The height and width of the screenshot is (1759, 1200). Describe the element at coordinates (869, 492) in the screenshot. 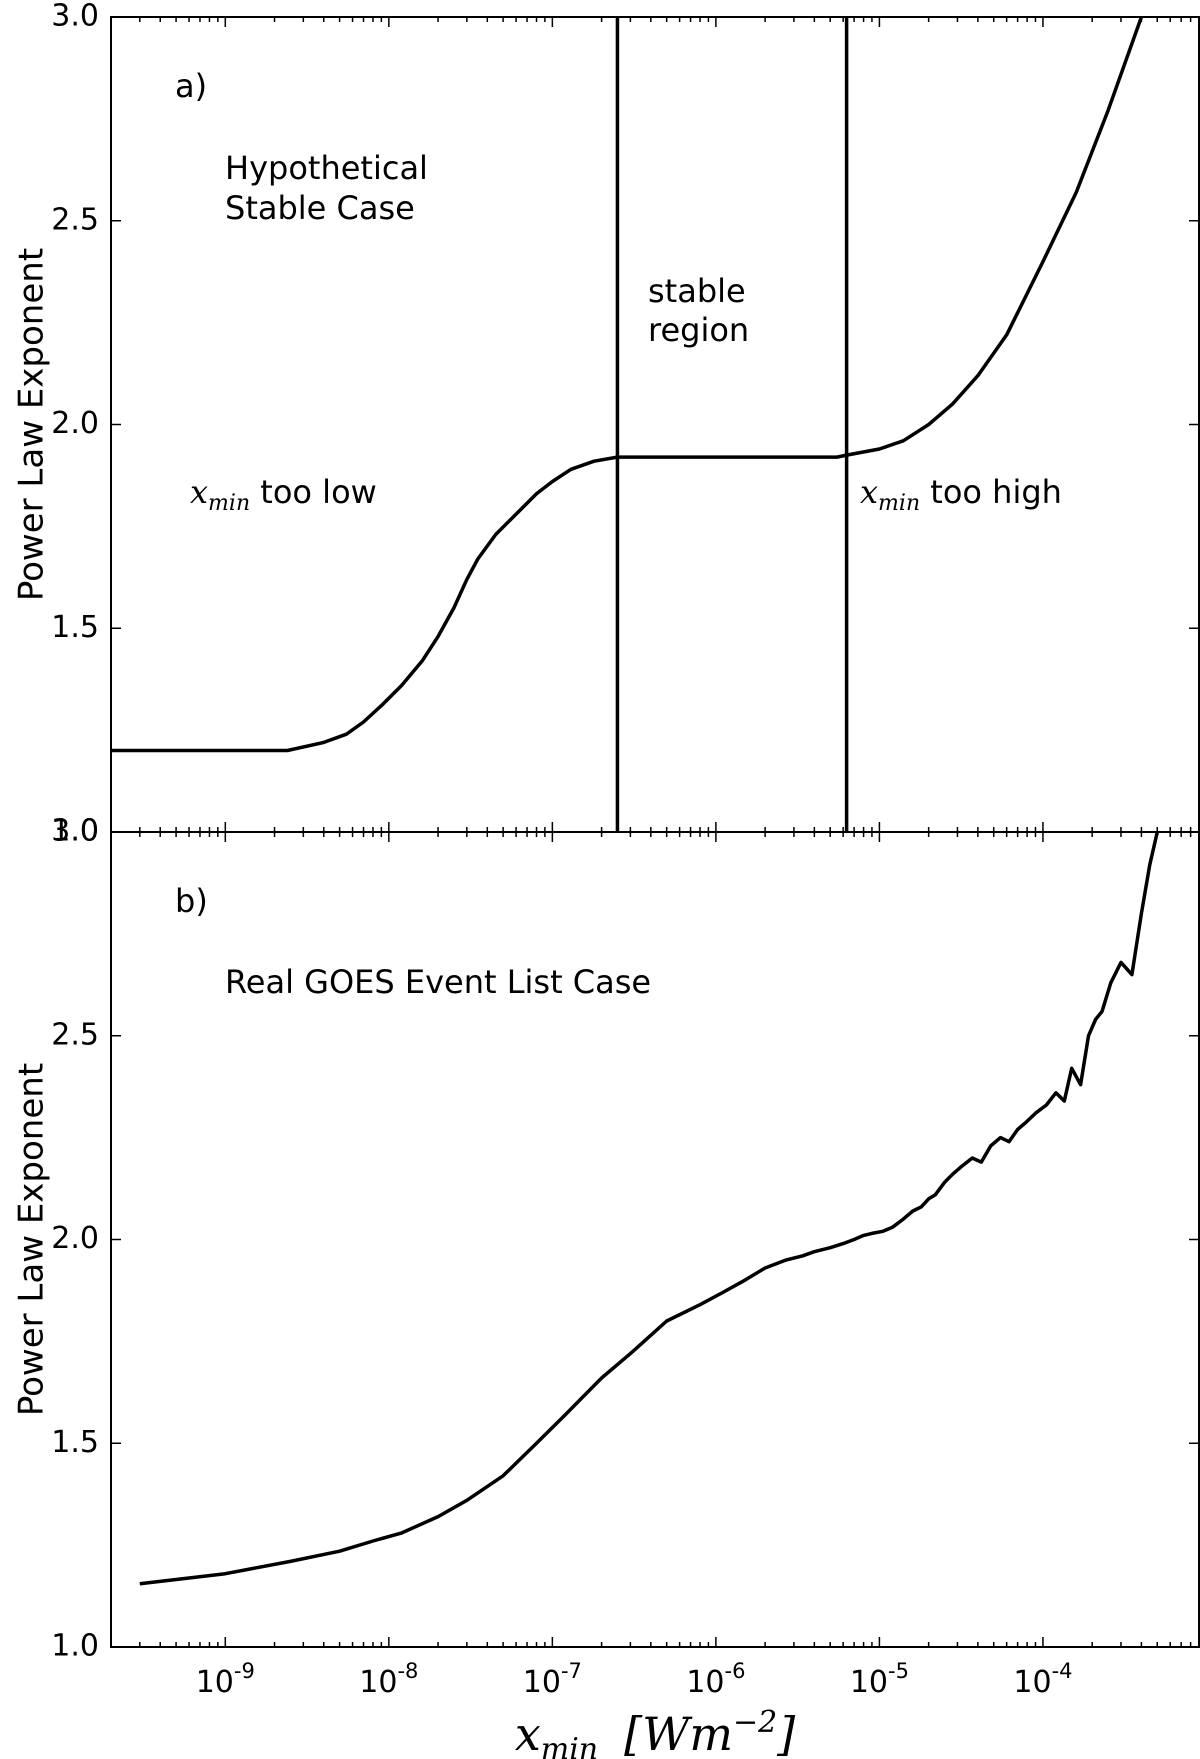

I see `xmin-high-var: x` at that location.